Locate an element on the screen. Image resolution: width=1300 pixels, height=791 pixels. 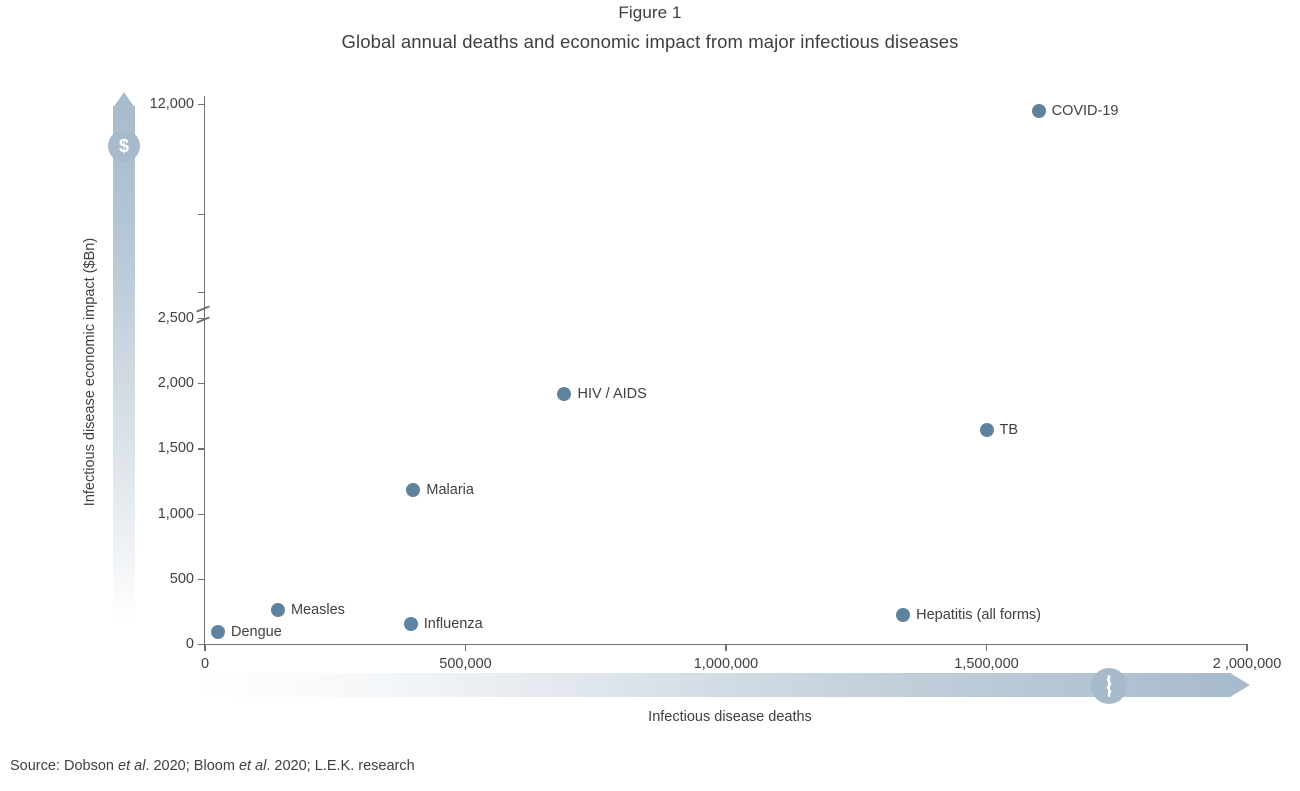
y-tick-label: 0 is located at coordinates (189, 644).